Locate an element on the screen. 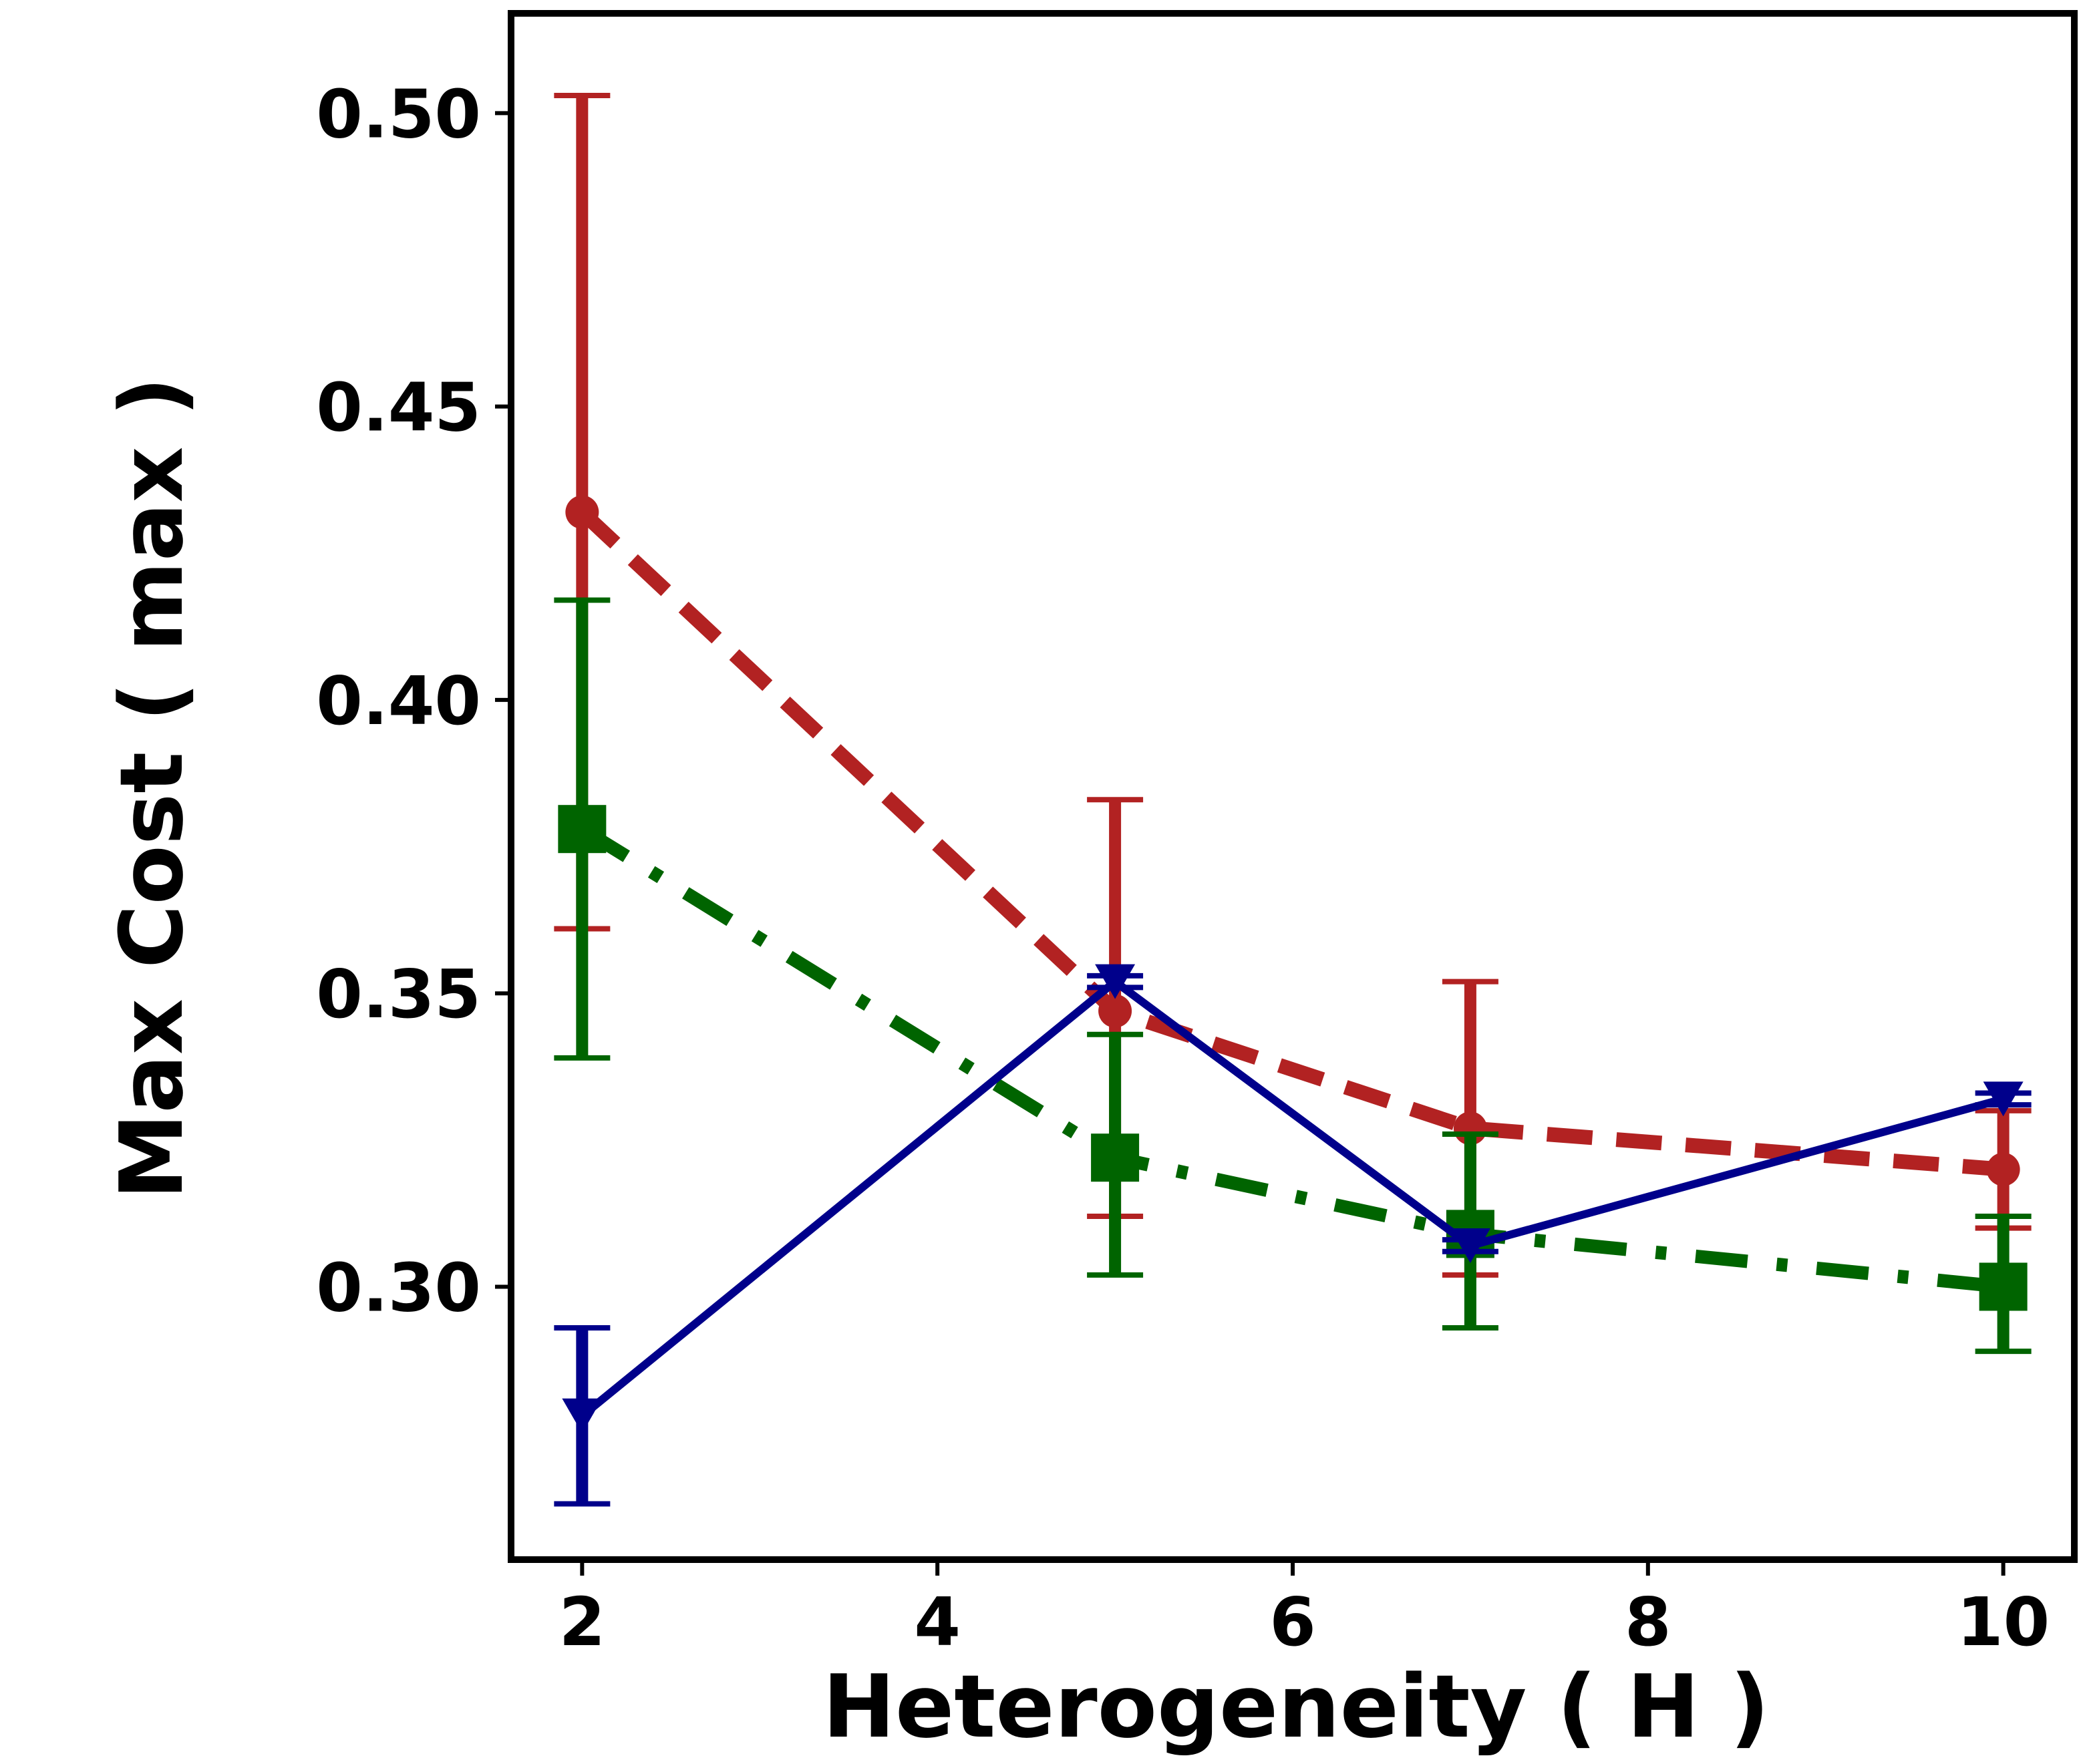 The height and width of the screenshot is (1764, 2081). y-axis-title: Max Cost ( max ) is located at coordinates (151, 788).